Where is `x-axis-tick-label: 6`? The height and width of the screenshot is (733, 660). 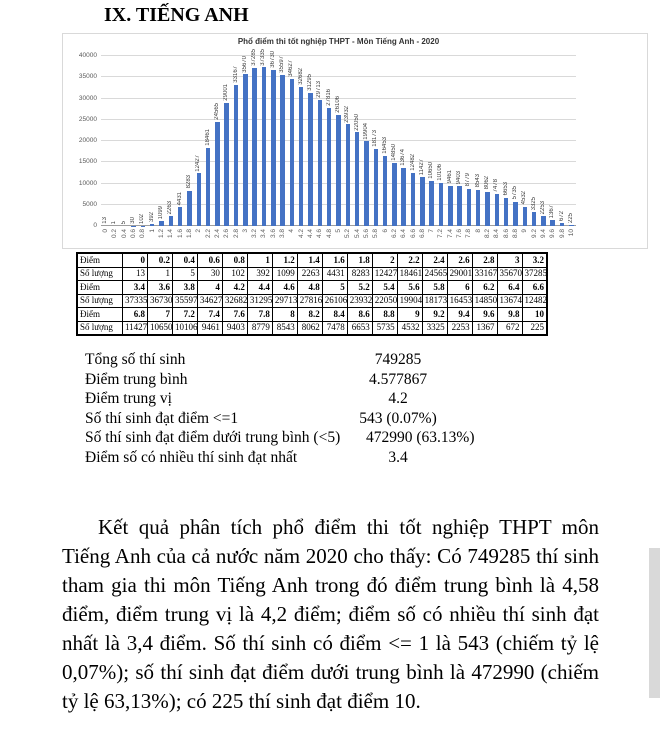
x-axis-tick-label: 6 is located at coordinates (385, 231).